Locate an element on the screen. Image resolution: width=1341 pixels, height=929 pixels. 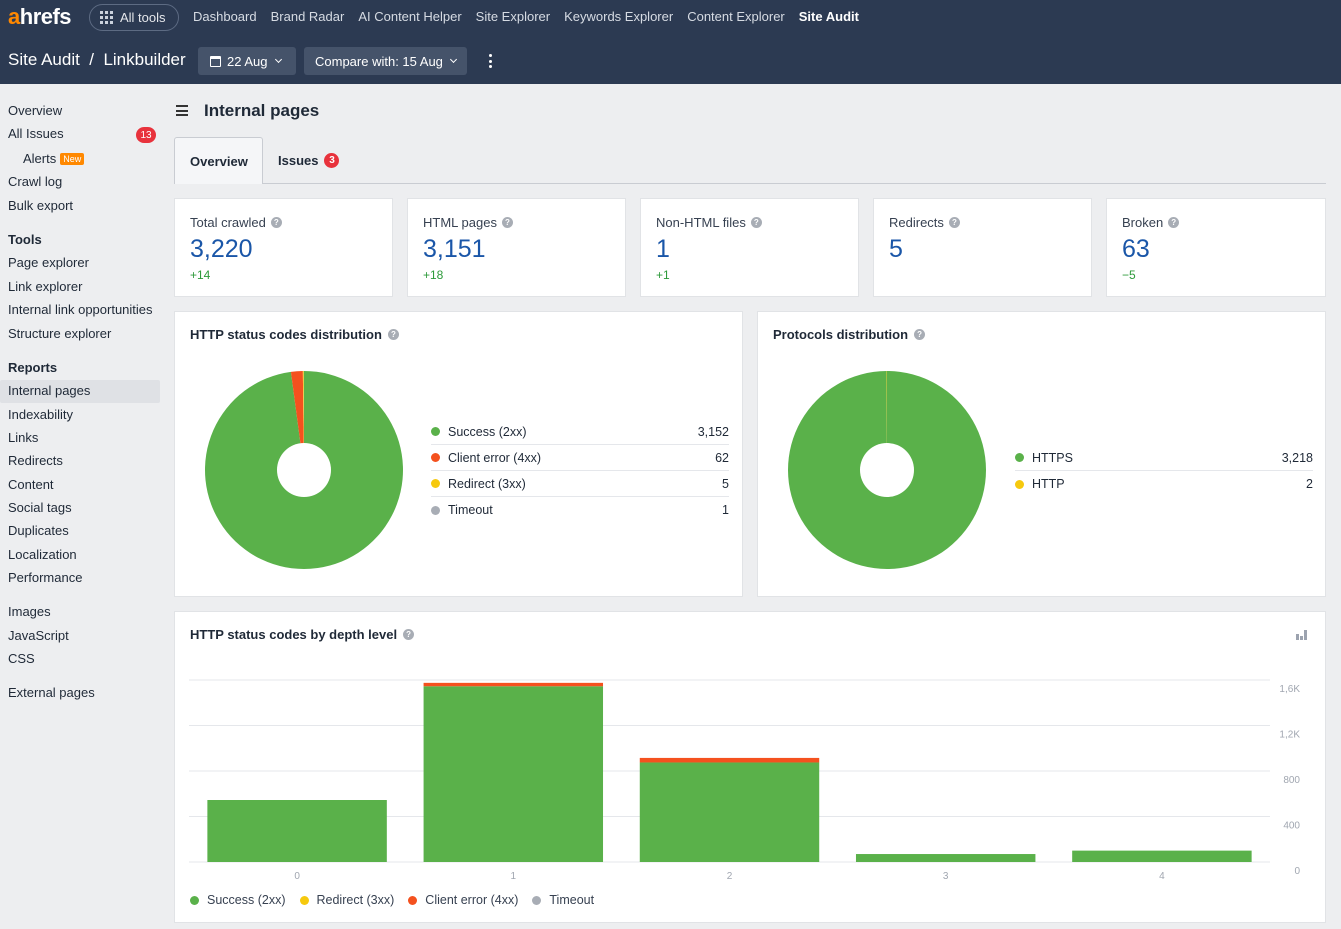
sidebar-item-css: CSS is located at coordinates (21, 658).